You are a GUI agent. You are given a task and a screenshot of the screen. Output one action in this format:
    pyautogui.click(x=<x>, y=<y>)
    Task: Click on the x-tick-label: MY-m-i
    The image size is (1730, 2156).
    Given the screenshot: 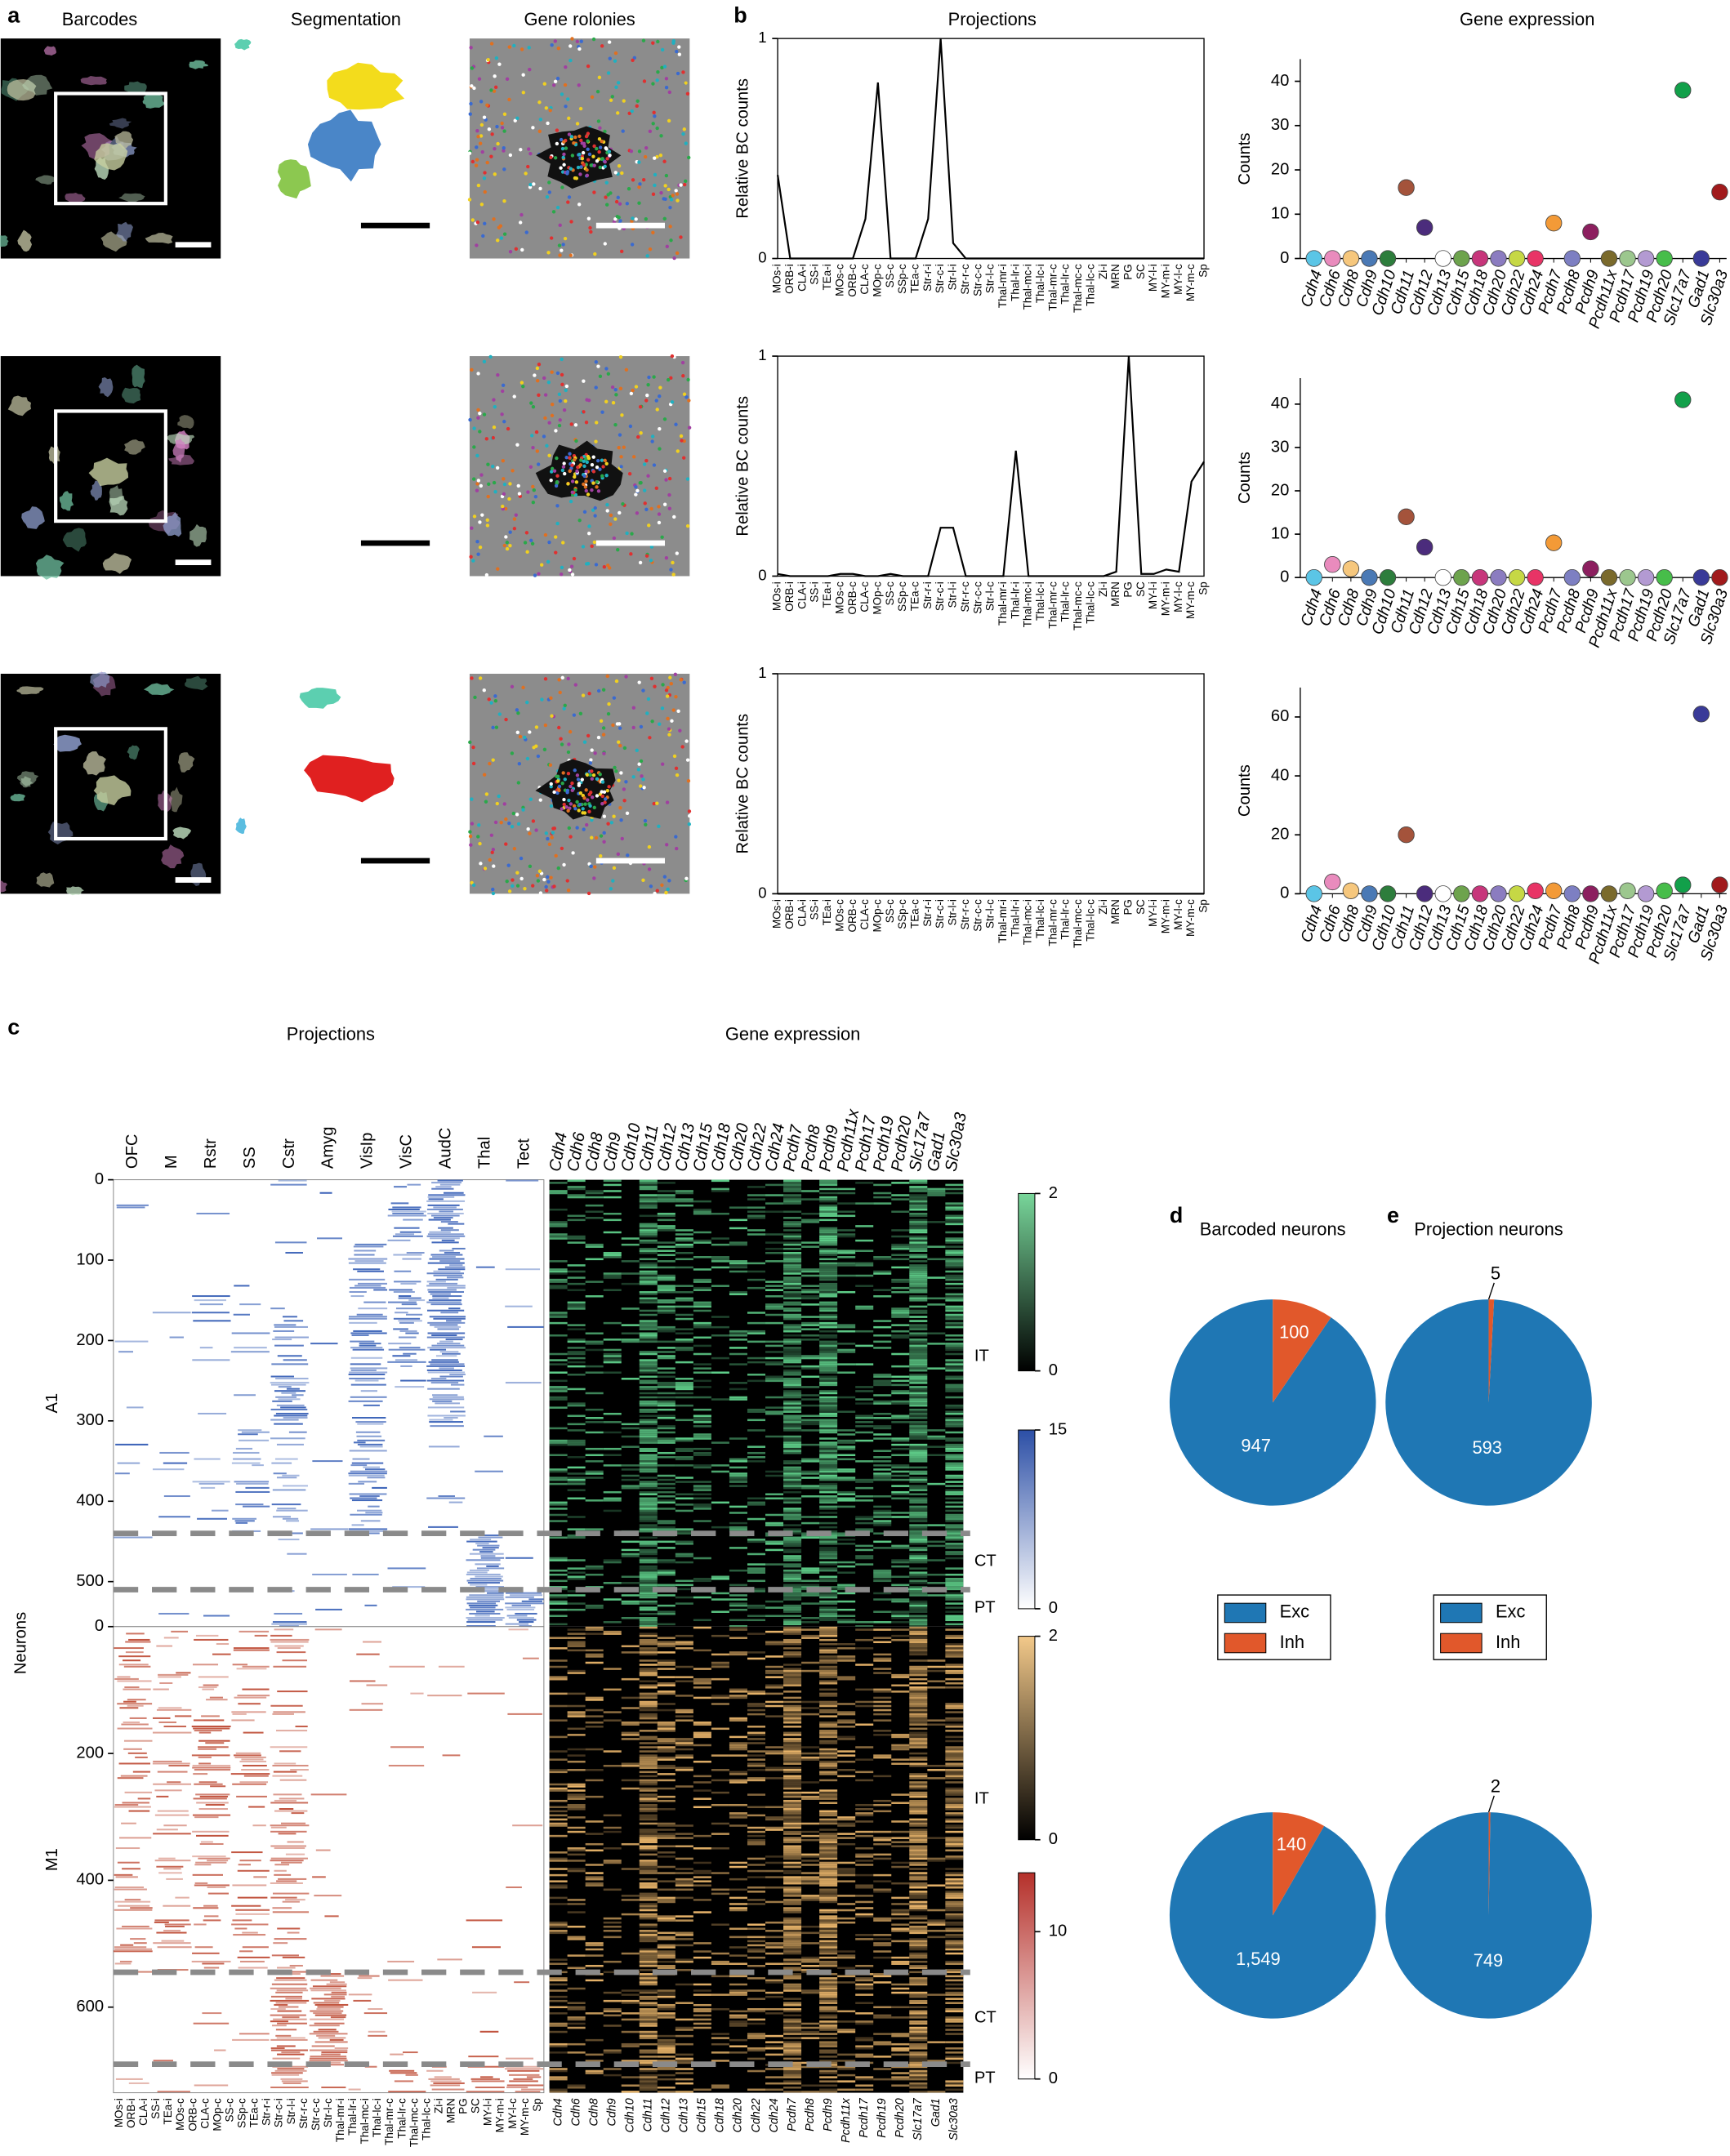 What is the action you would take?
    pyautogui.click(x=1166, y=916)
    